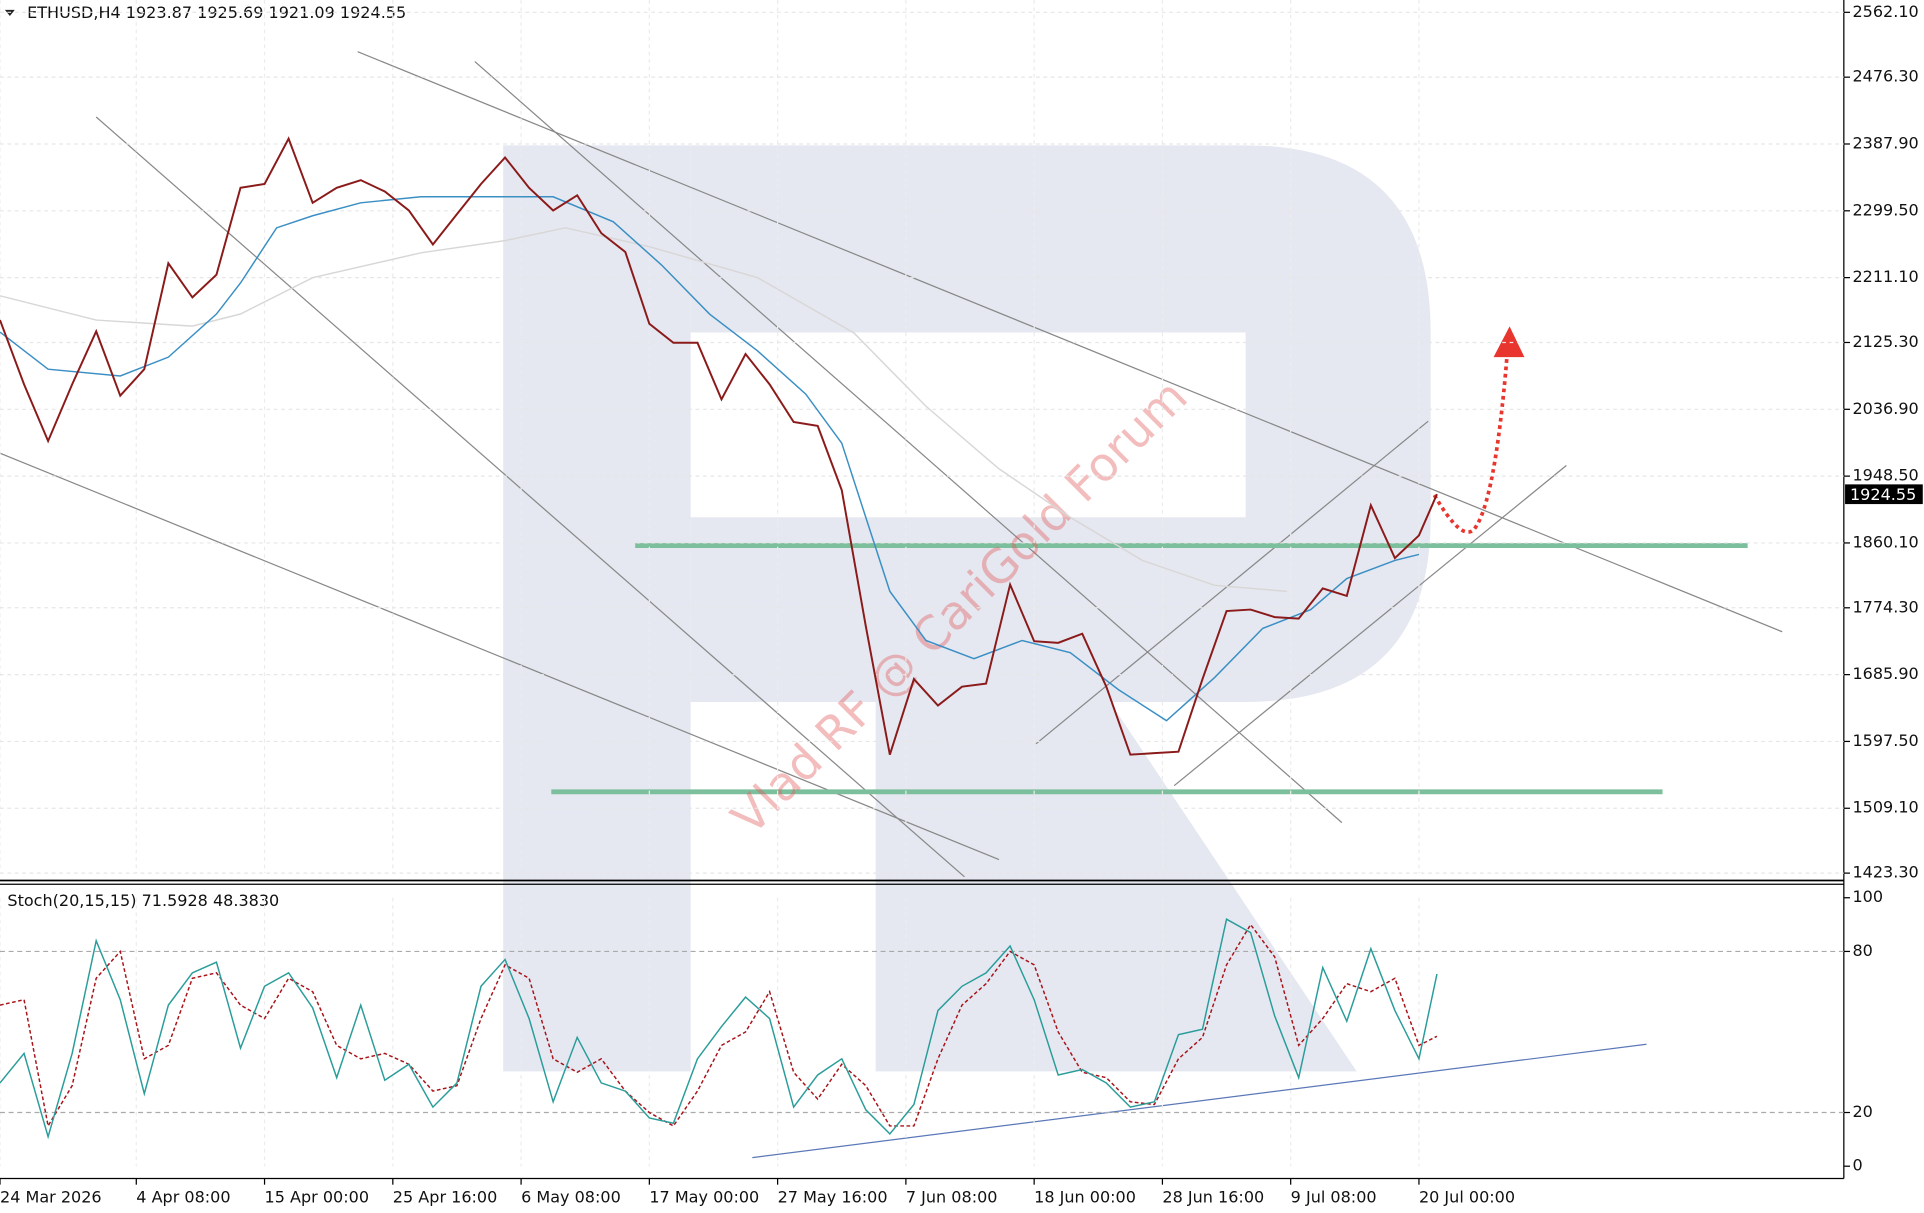 The image size is (1924, 1213). Describe the element at coordinates (1085, 1197) in the screenshot. I see `x-tick-label: 18 Jun 00:00` at that location.